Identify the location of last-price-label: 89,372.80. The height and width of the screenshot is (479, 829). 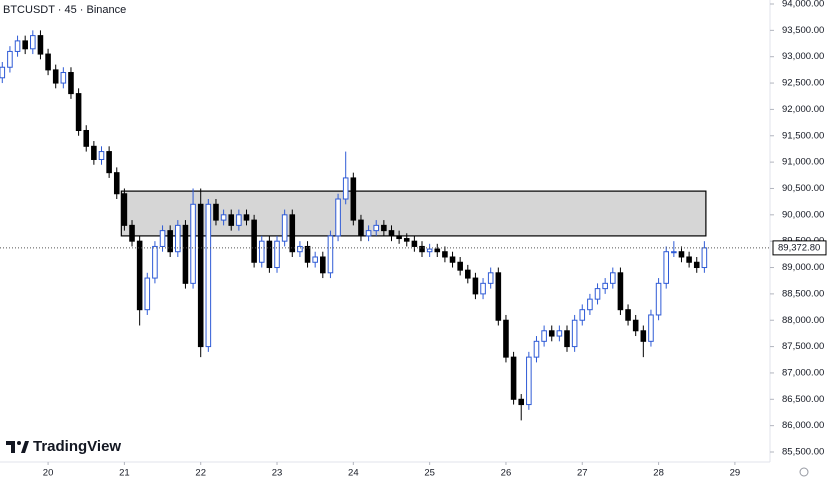
(799, 247).